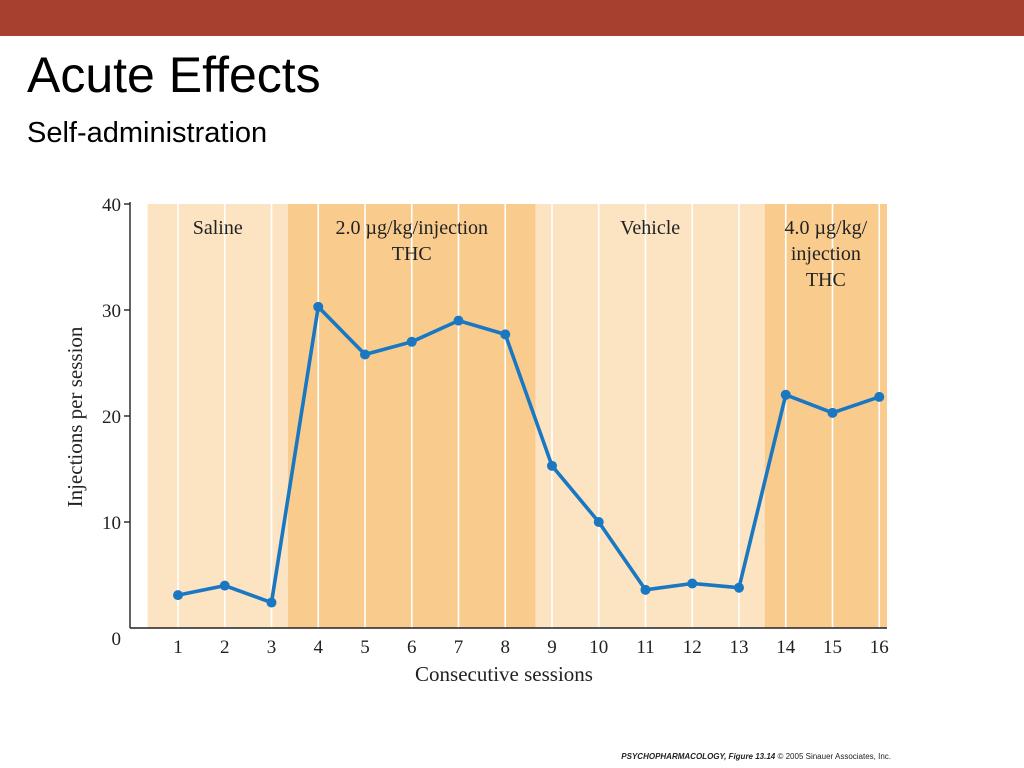 The height and width of the screenshot is (768, 1024). Describe the element at coordinates (692, 647) in the screenshot. I see `x-tick-label-12: 12` at that location.